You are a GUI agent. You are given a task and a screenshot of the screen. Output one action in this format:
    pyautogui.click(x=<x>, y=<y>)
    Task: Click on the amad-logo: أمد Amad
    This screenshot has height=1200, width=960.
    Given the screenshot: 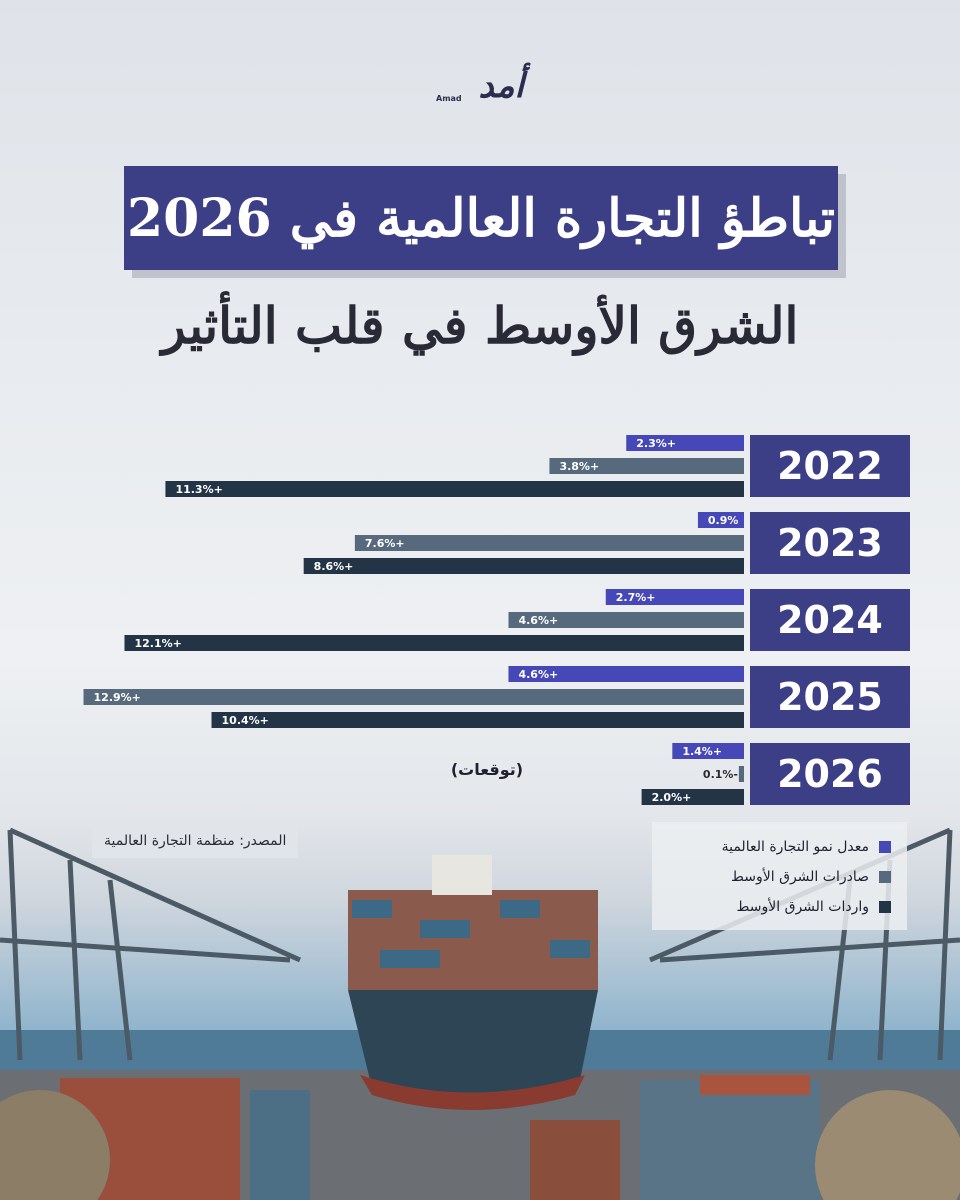 What is the action you would take?
    pyautogui.click(x=482, y=88)
    